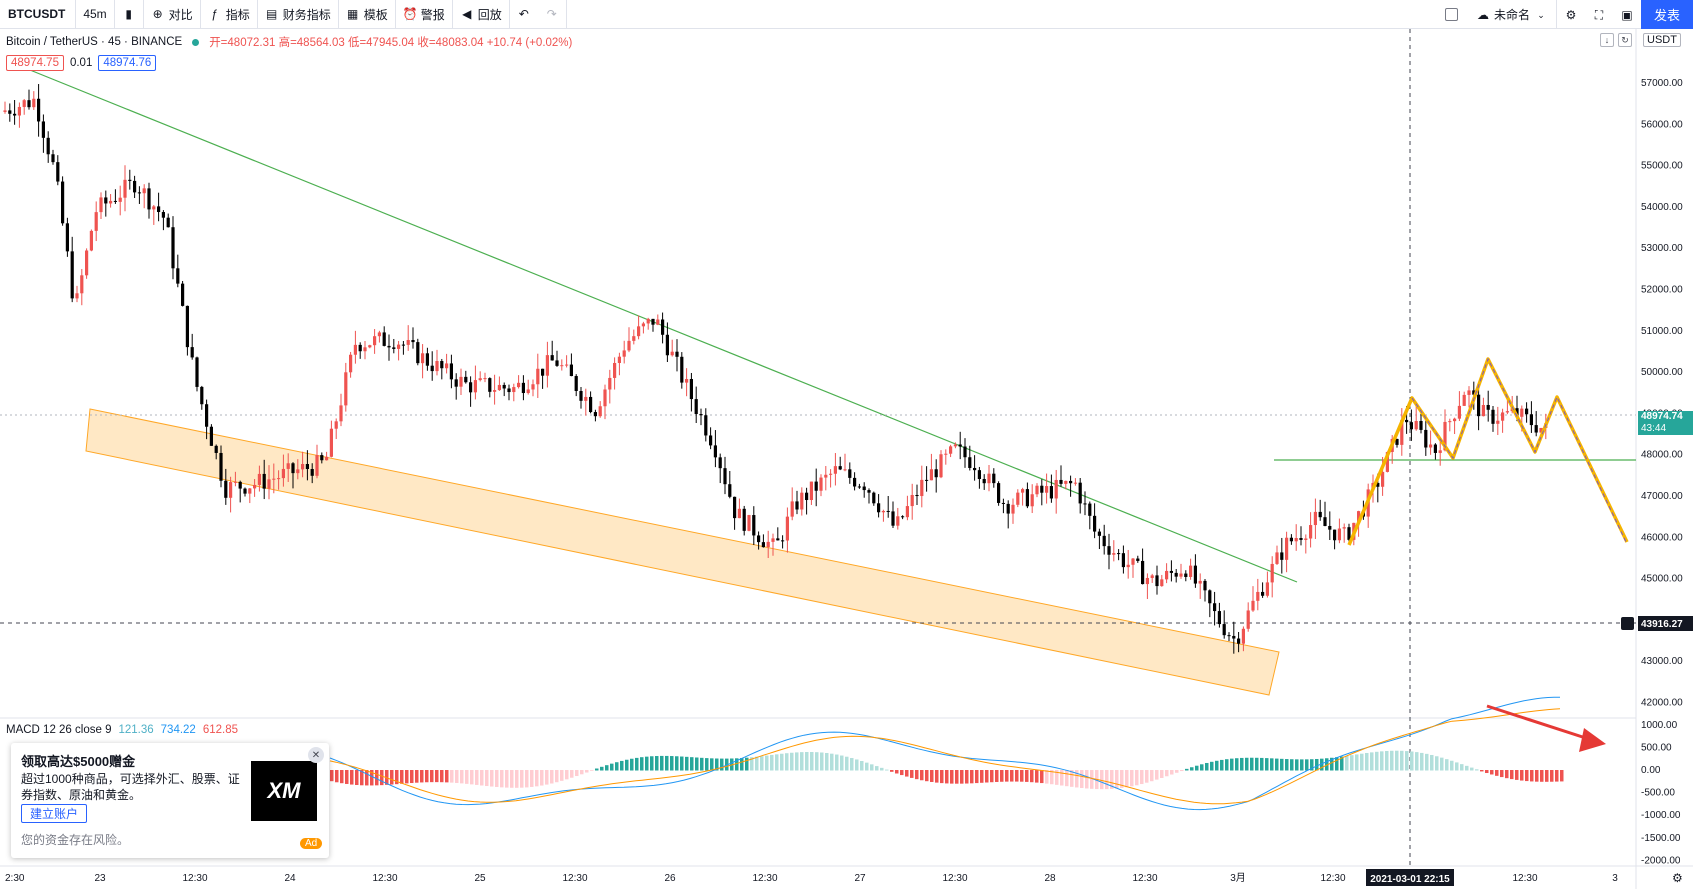  I want to click on close-icon: ✕, so click(316, 755).